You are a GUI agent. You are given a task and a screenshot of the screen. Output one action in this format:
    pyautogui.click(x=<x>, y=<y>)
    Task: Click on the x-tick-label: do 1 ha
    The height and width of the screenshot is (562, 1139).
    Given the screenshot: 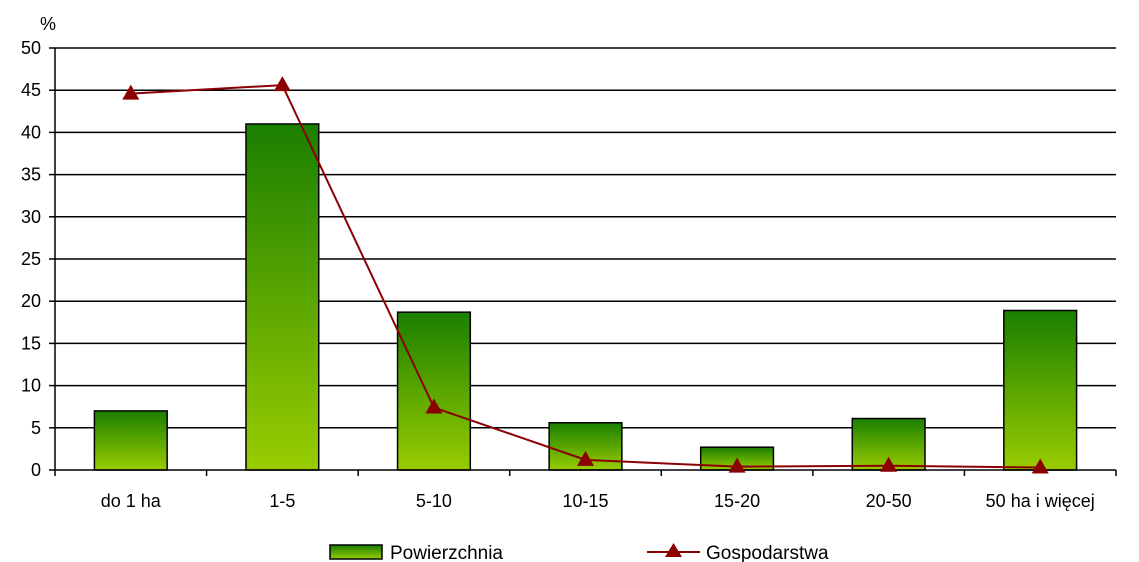 What is the action you would take?
    pyautogui.click(x=131, y=501)
    